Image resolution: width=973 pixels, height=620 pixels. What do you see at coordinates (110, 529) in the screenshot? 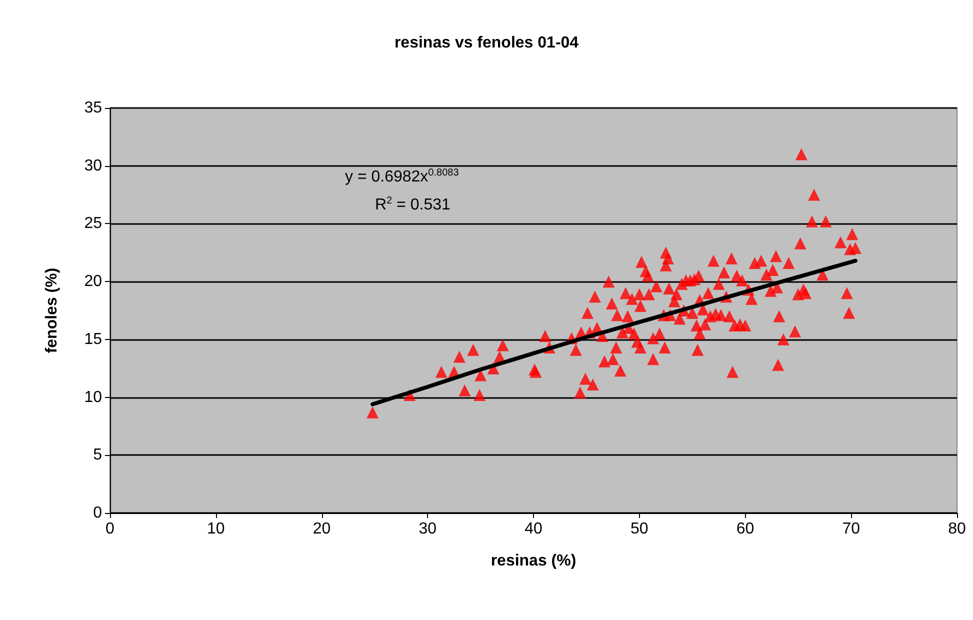
I see `x-tick-label: 0` at bounding box center [110, 529].